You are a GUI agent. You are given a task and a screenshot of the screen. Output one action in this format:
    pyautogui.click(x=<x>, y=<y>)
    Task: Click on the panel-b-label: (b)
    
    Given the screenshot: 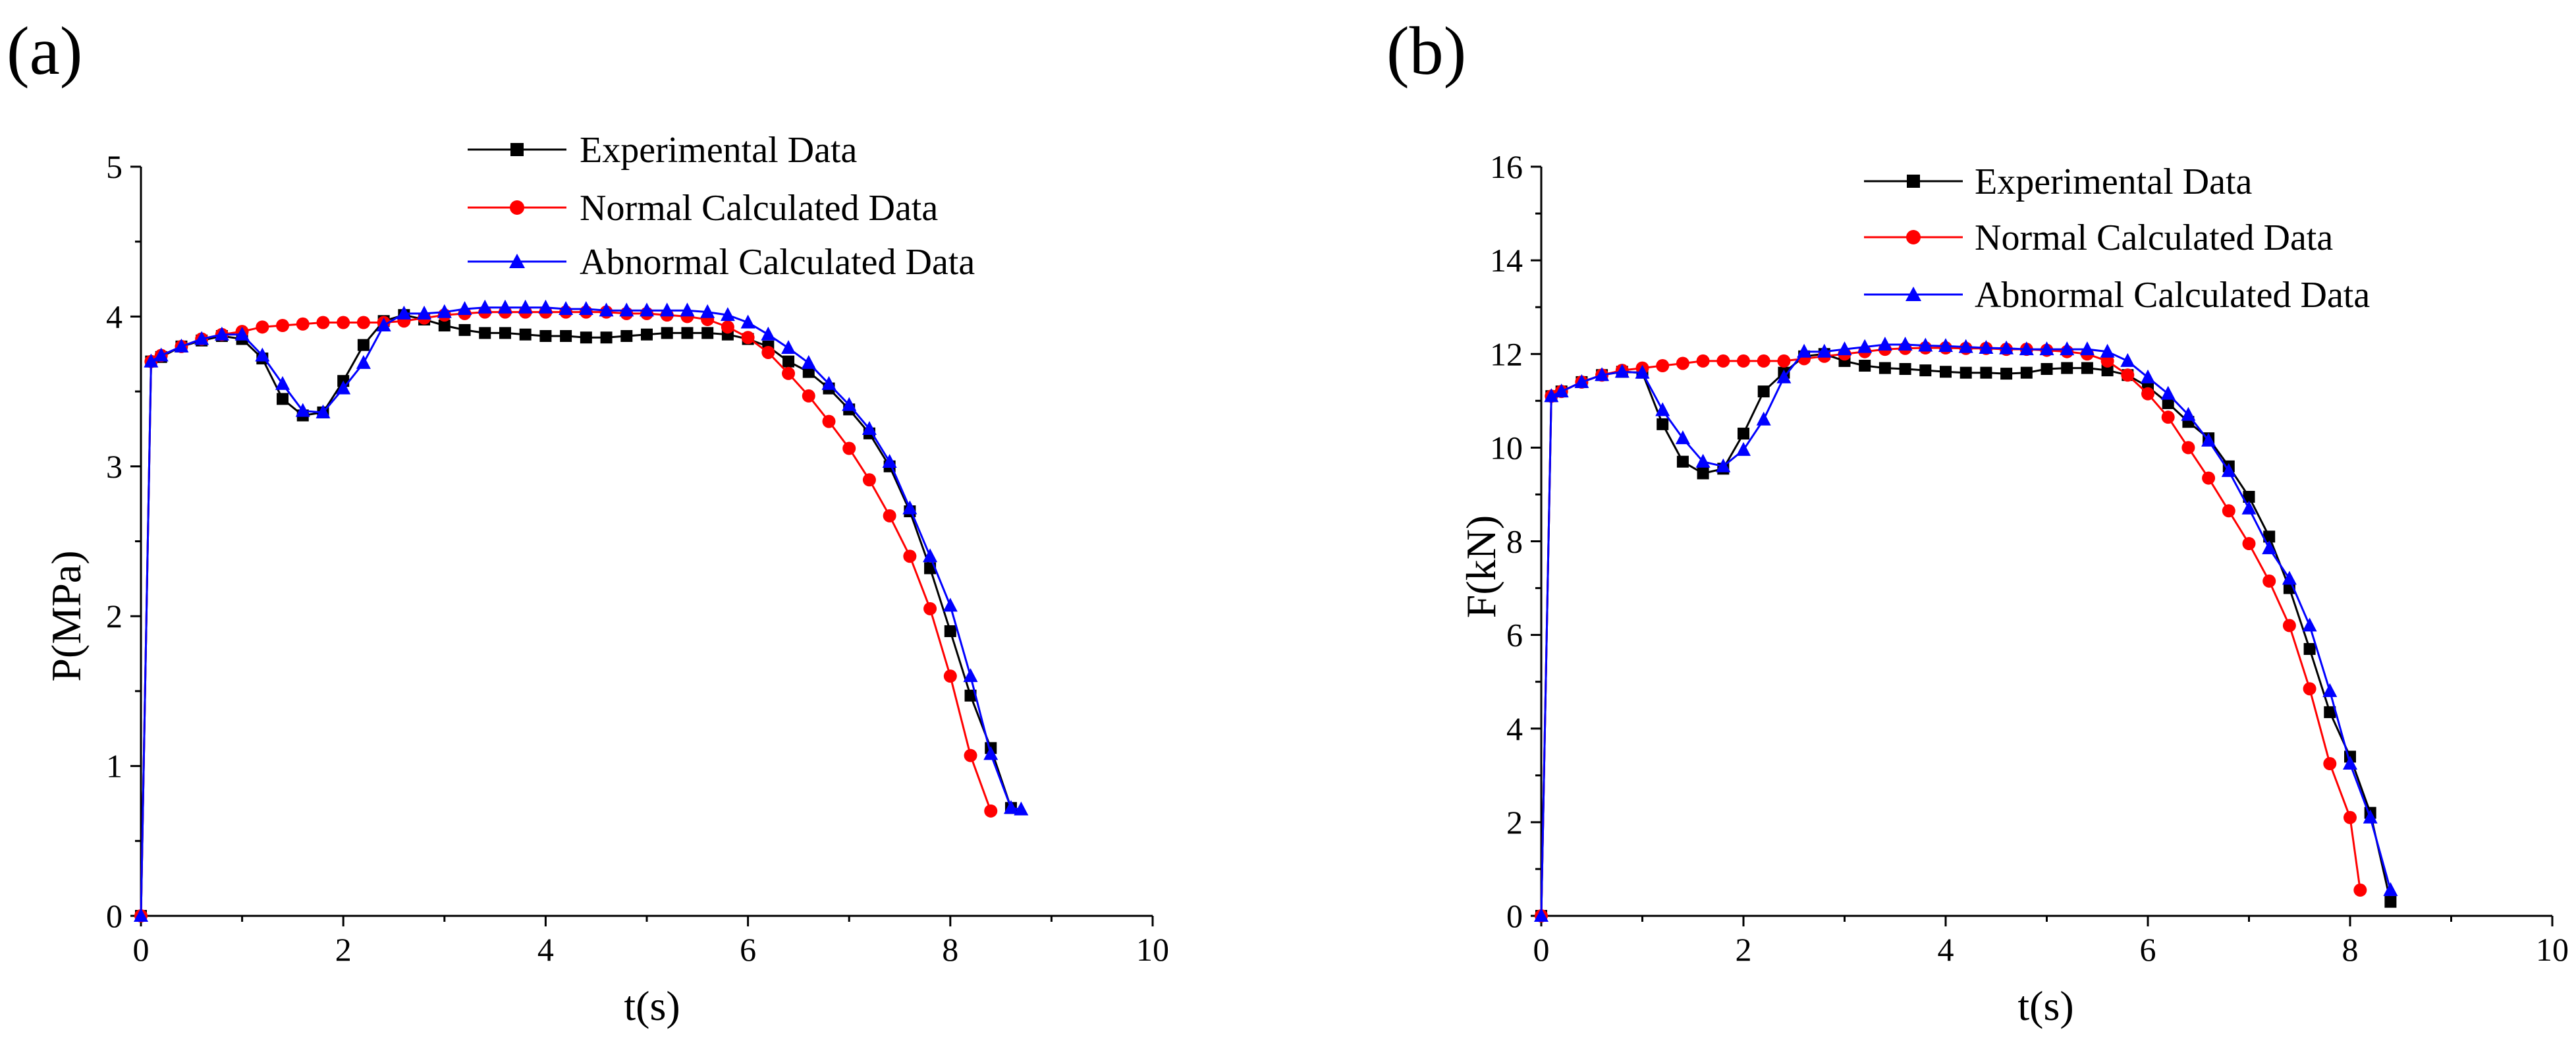 What is the action you would take?
    pyautogui.click(x=1426, y=51)
    